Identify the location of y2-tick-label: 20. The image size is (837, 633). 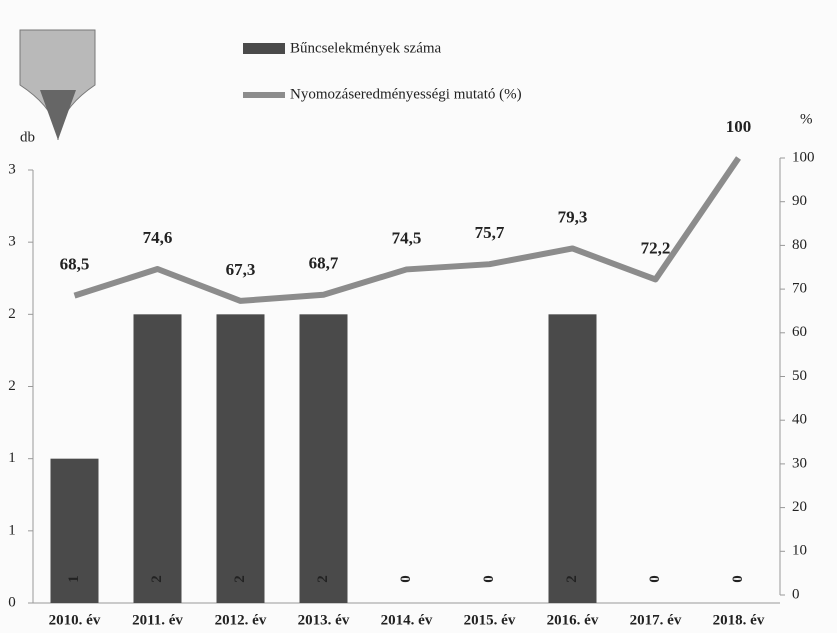
(799, 507).